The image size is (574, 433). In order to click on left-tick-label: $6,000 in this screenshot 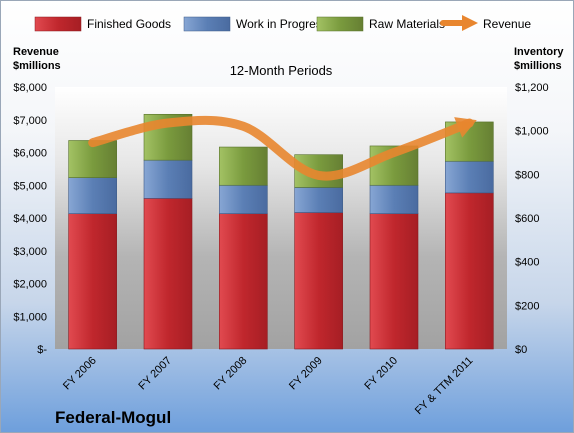, I will do `click(30, 154)`.